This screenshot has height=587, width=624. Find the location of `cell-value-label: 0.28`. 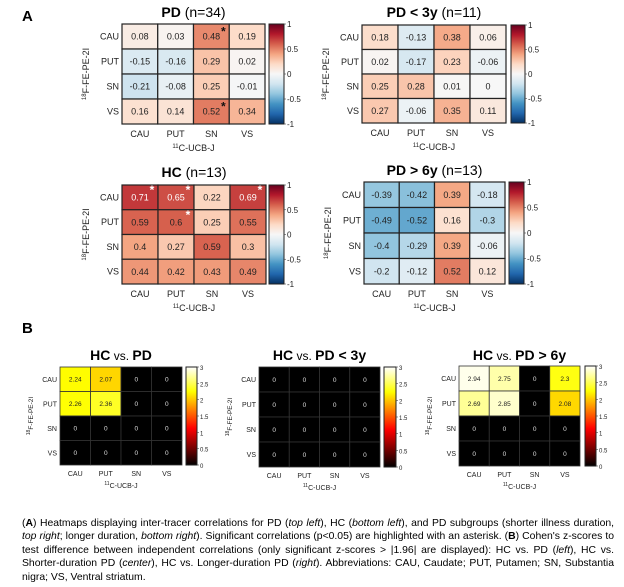

cell-value-label: 0.28 is located at coordinates (416, 86).